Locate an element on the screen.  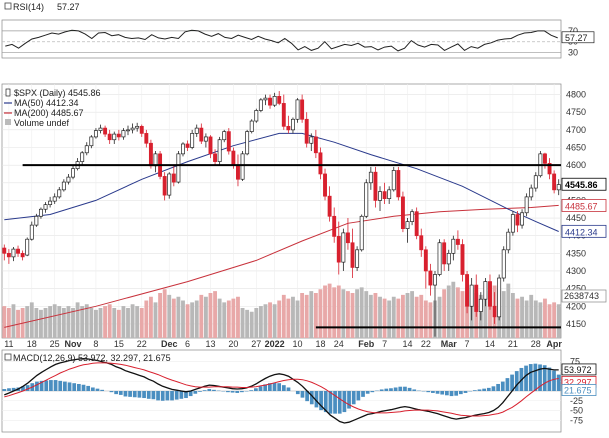
macd-line is located at coordinates (281, 390).